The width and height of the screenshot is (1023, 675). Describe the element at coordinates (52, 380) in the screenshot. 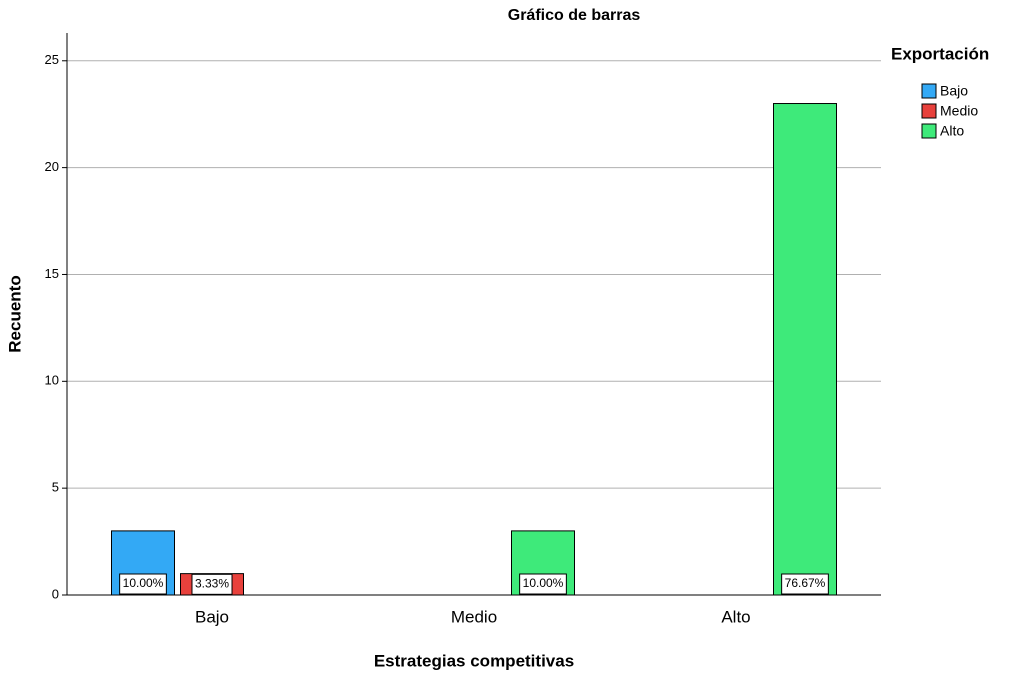

I see `y-tick-label: 10` at that location.